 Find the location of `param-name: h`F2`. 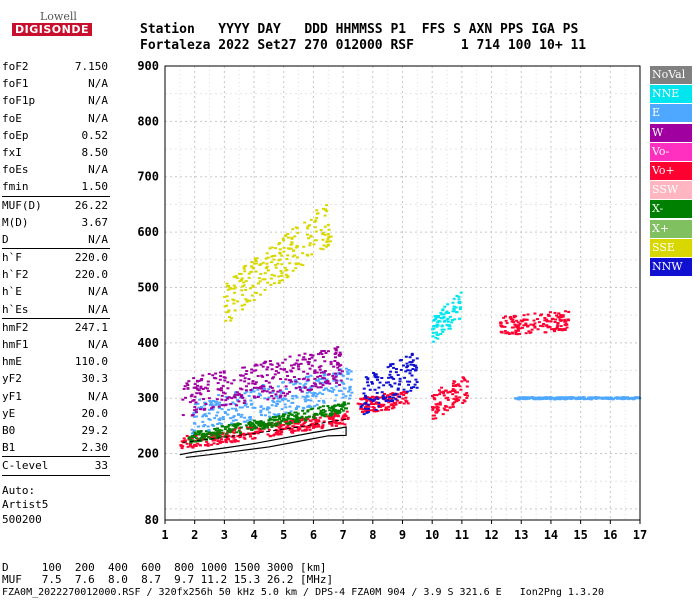

param-name: h`F2 is located at coordinates (15, 275).